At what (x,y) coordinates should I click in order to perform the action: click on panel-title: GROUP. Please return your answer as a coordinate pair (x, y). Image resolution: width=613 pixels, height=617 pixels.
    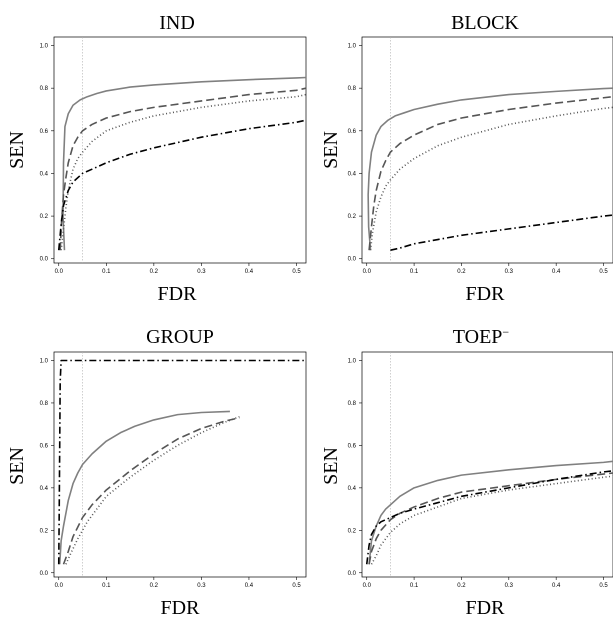
    Looking at the image, I should click on (180, 337).